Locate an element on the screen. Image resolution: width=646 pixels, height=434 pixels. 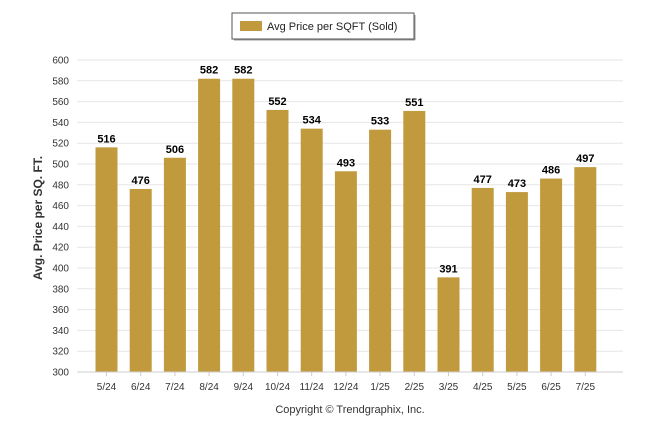
x-tick-label: 10/24 is located at coordinates (277, 387).